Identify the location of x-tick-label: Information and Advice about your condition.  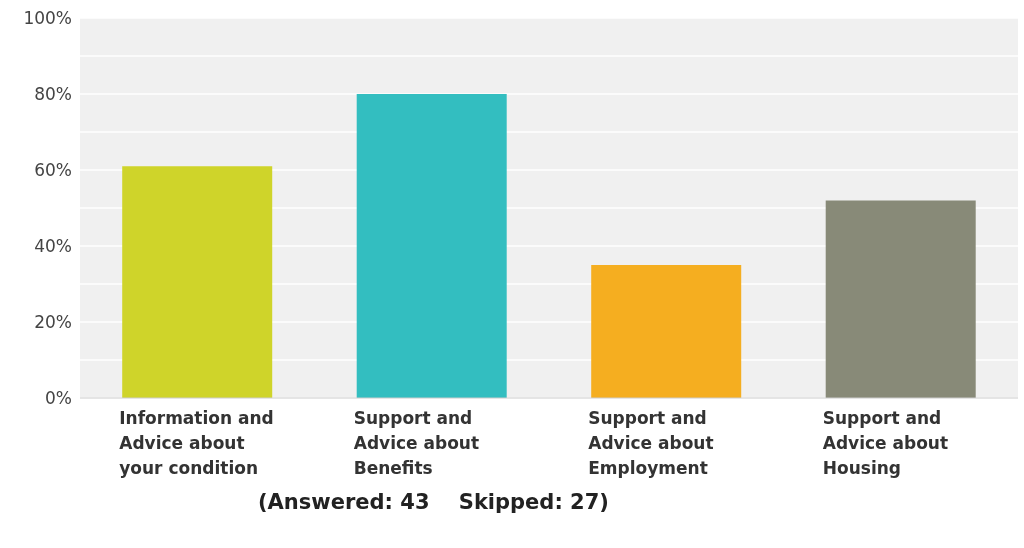
(196, 443).